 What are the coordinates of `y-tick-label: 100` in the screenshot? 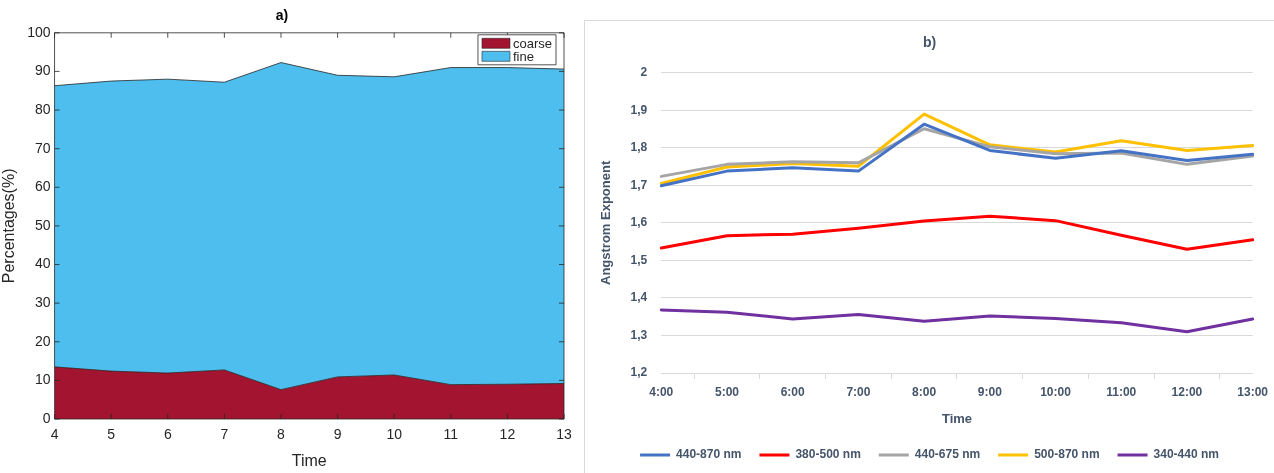 It's located at (39, 31).